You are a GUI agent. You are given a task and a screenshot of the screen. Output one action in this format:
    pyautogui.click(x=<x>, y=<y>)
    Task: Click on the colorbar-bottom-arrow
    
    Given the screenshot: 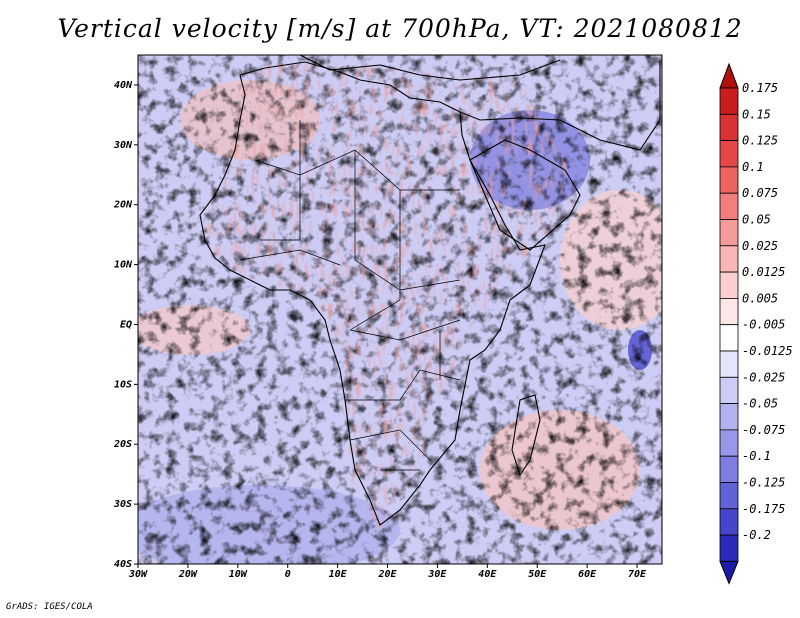 What is the action you would take?
    pyautogui.click(x=729, y=572)
    